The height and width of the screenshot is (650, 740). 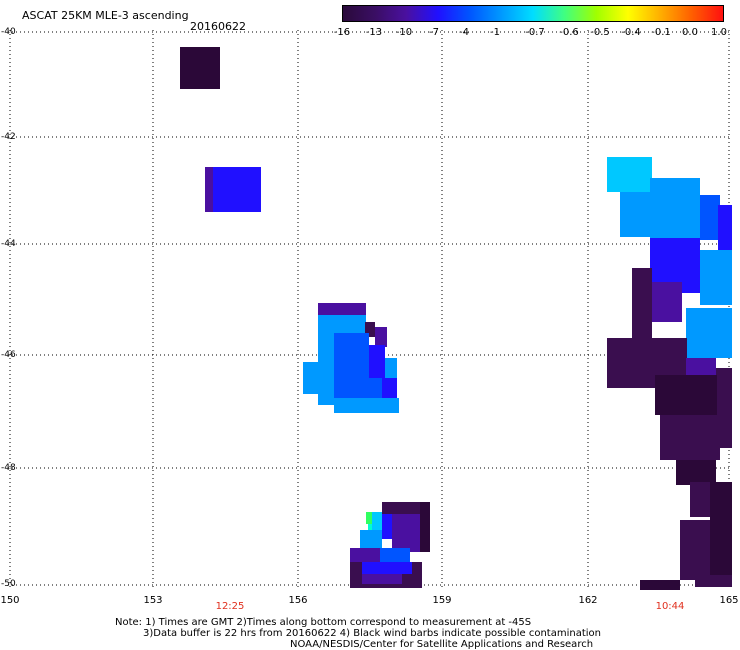 I want to click on lat-label: -46, so click(x=8, y=355).